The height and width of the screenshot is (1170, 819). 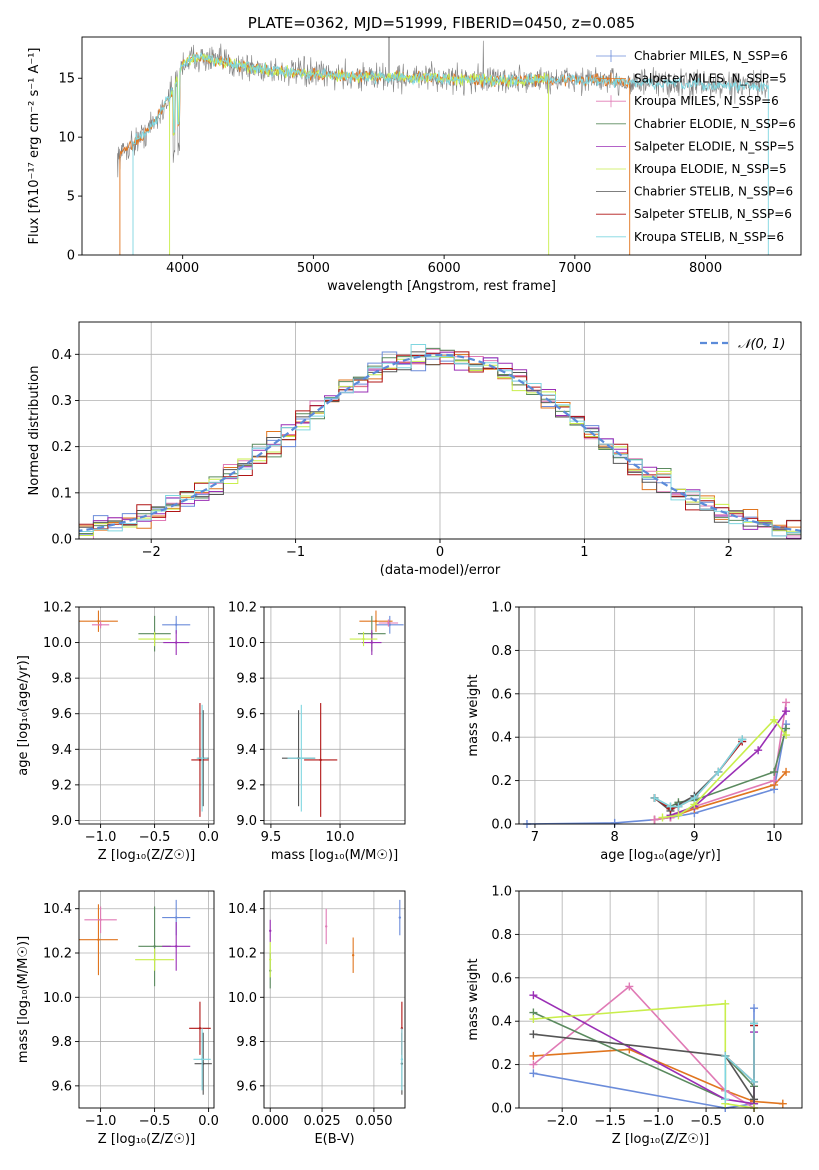 I want to click on y-tick-label: 9.0, so click(x=61, y=821).